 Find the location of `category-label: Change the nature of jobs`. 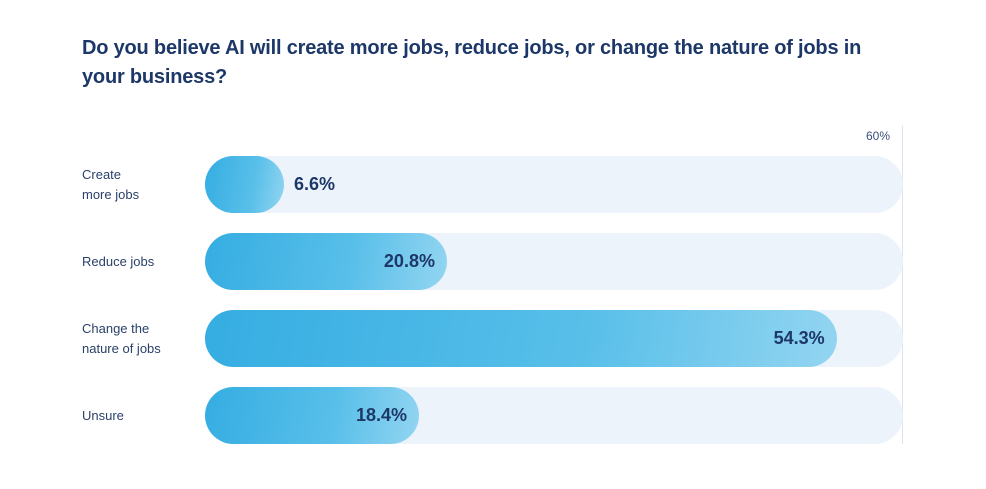

category-label: Change the nature of jobs is located at coordinates (139, 339).